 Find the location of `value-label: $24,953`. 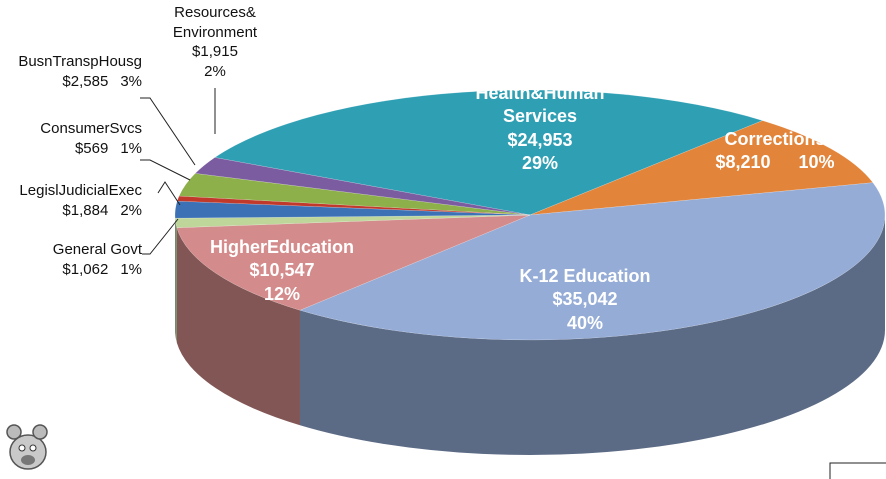

value-label: $24,953 is located at coordinates (540, 139).